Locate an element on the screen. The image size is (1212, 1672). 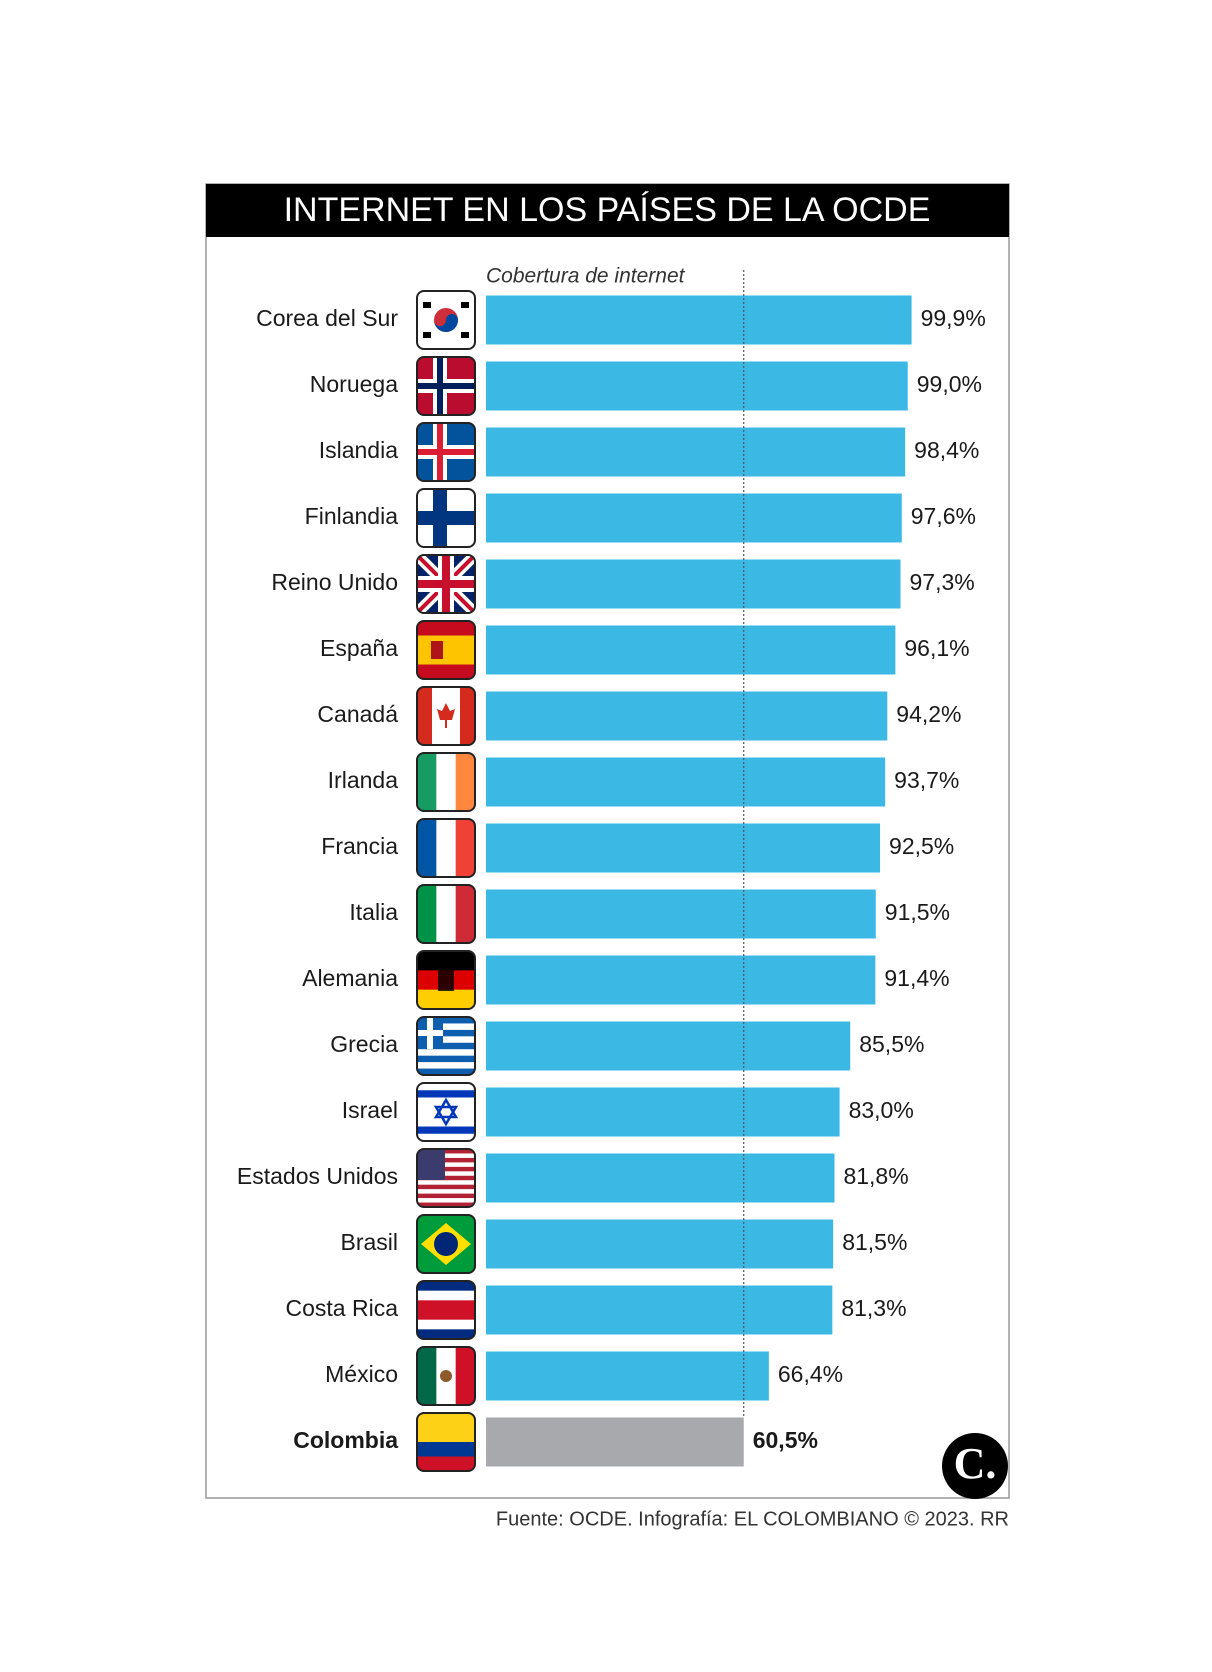
category-label: Francia is located at coordinates (359, 846).